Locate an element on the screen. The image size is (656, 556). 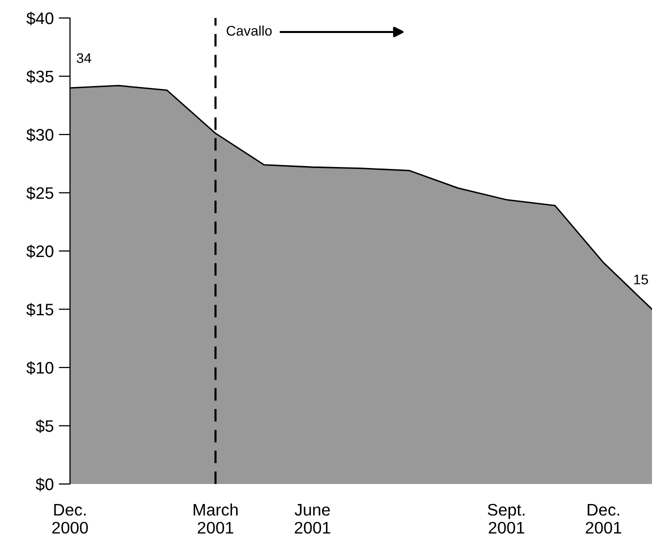
y-tick-label: $0 is located at coordinates (45, 485).